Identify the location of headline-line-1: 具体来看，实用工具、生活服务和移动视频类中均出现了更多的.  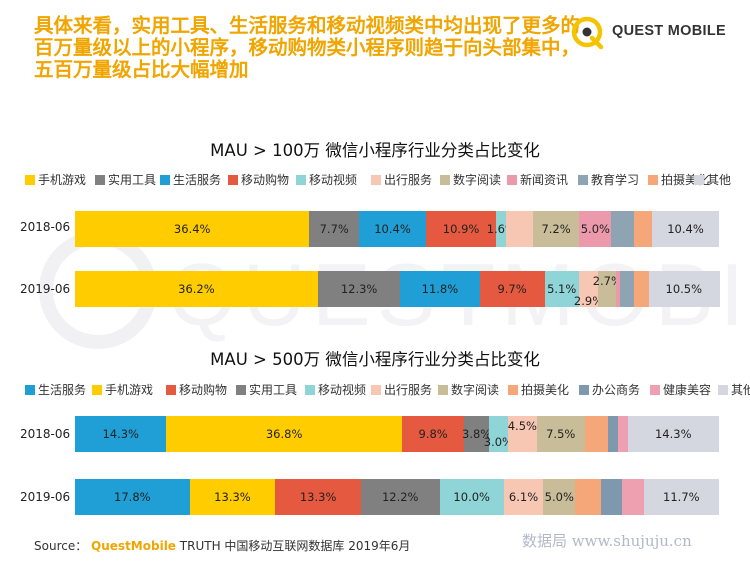
(307, 25).